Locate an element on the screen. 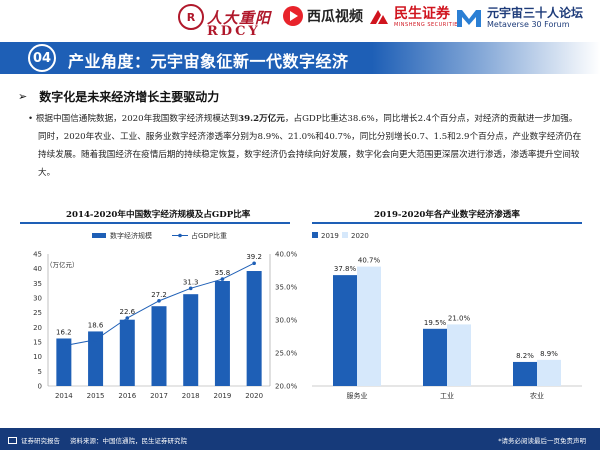  y-tick-label: 30 is located at coordinates (37, 299).